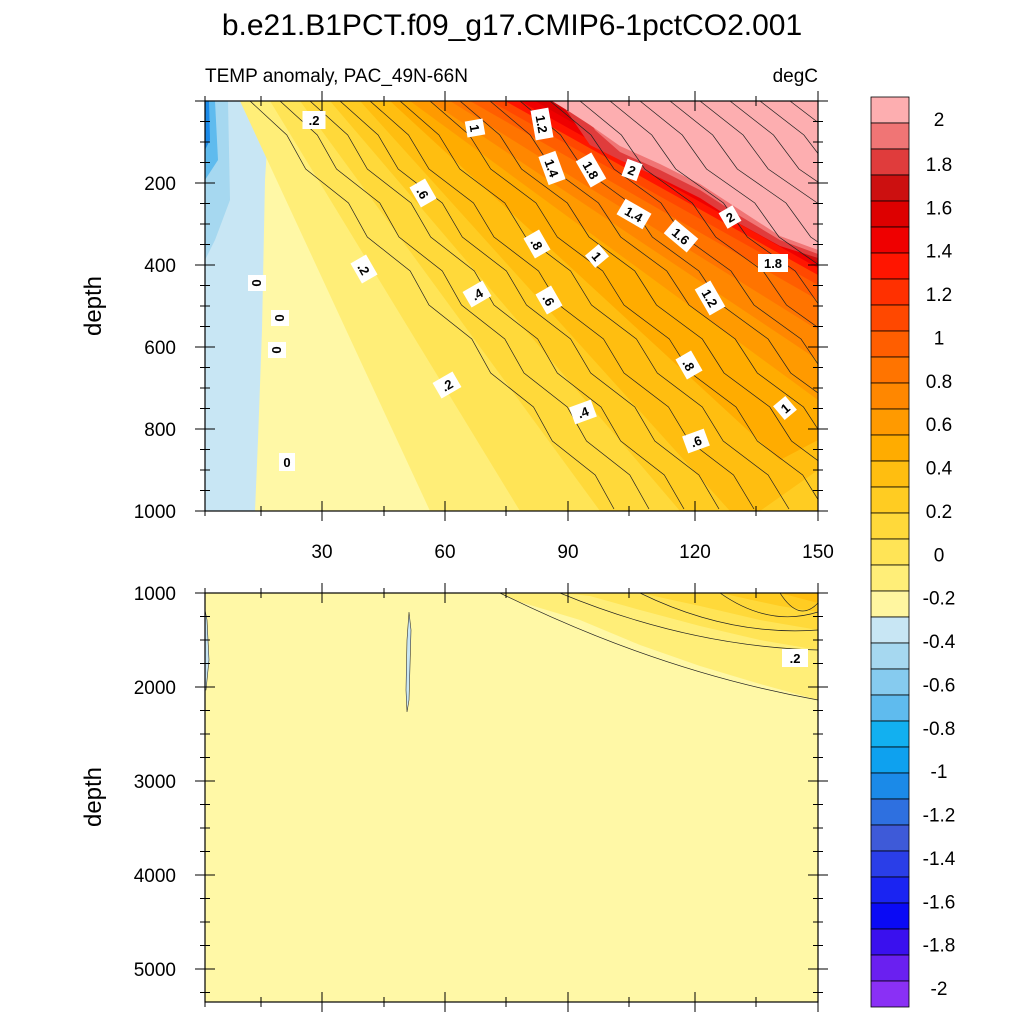 The width and height of the screenshot is (1024, 1024). What do you see at coordinates (155, 782) in the screenshot?
I see `bottom-y-tick-label: 3000` at bounding box center [155, 782].